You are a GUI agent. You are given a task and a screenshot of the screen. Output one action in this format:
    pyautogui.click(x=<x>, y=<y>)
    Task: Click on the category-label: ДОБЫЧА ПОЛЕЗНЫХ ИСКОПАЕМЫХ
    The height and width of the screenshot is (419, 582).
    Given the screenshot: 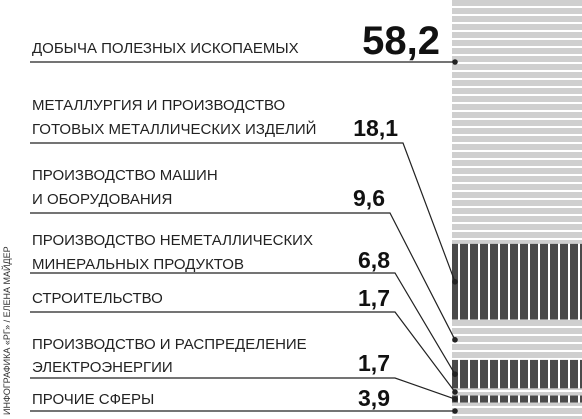 What is the action you would take?
    pyautogui.click(x=165, y=48)
    